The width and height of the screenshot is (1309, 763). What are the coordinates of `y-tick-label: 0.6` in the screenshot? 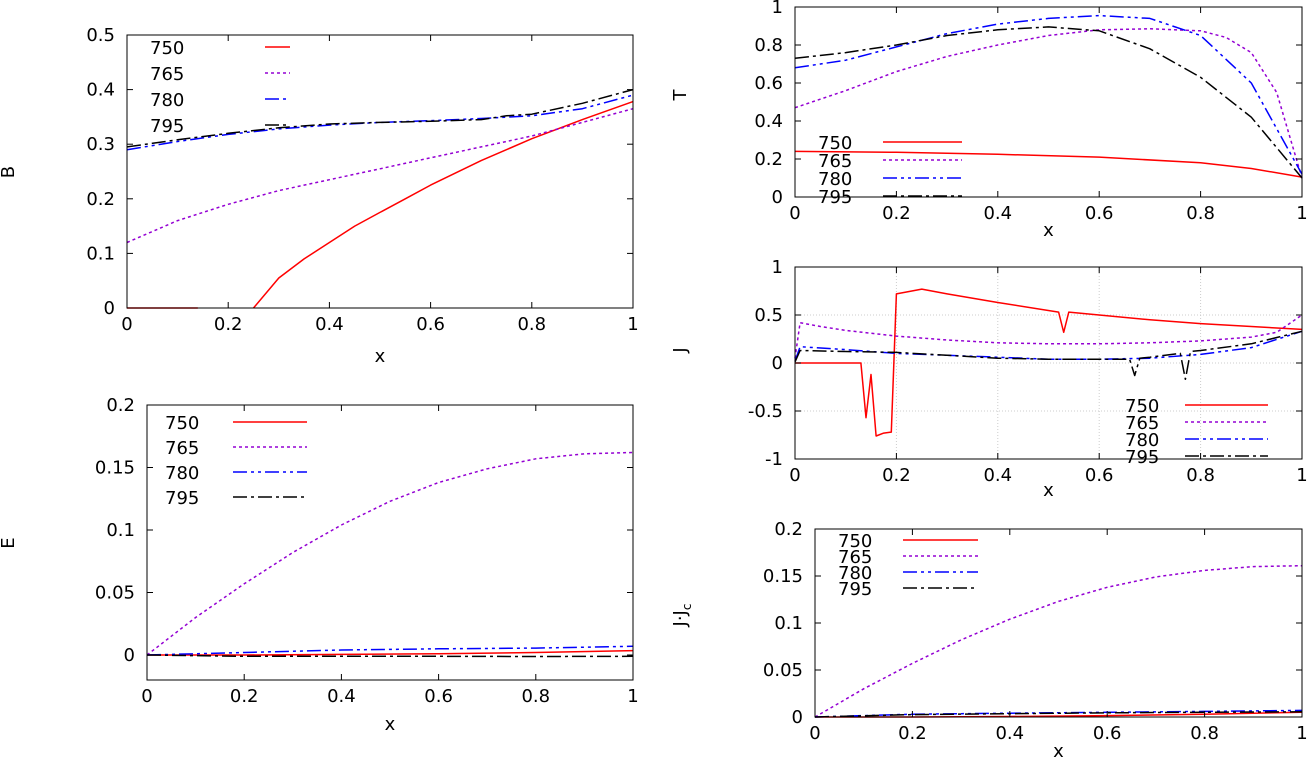 It's located at (768, 83).